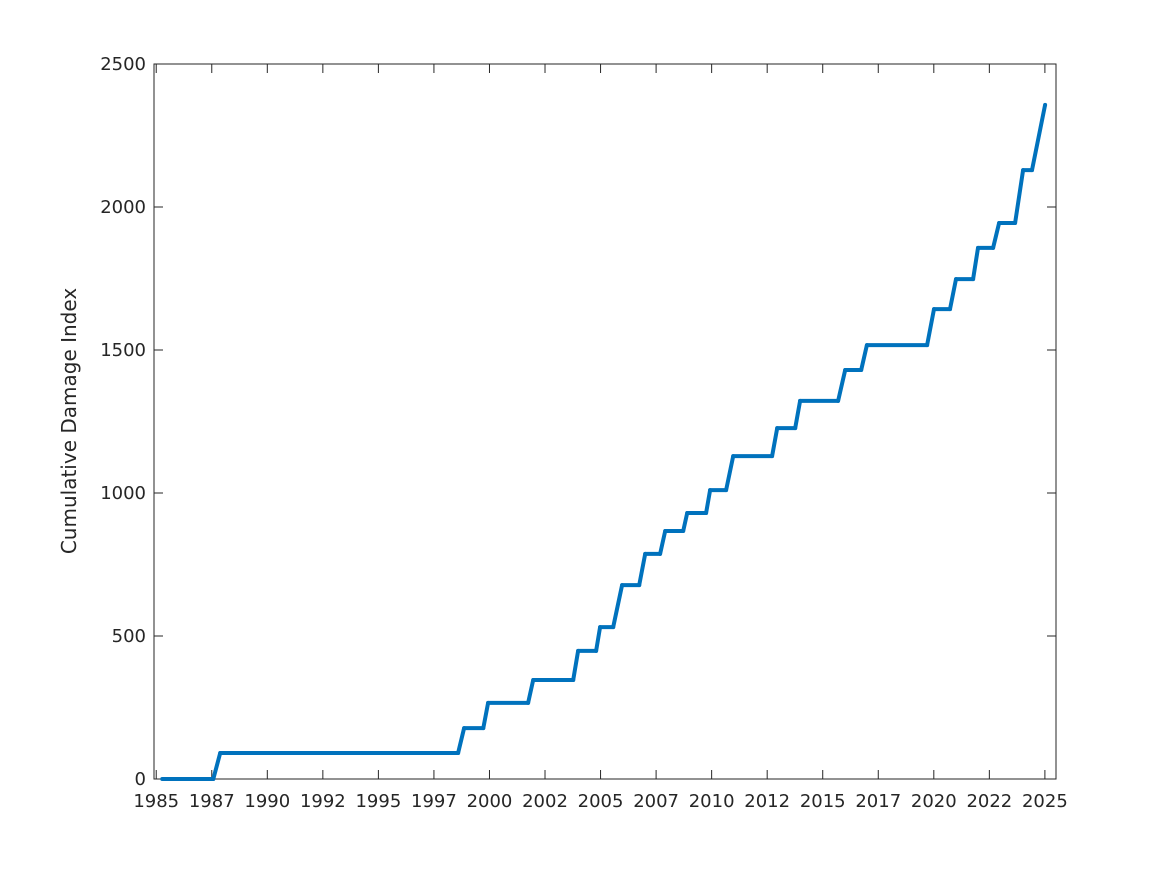 The width and height of the screenshot is (1167, 875). What do you see at coordinates (712, 801) in the screenshot?
I see `x-tick-label: 2010` at bounding box center [712, 801].